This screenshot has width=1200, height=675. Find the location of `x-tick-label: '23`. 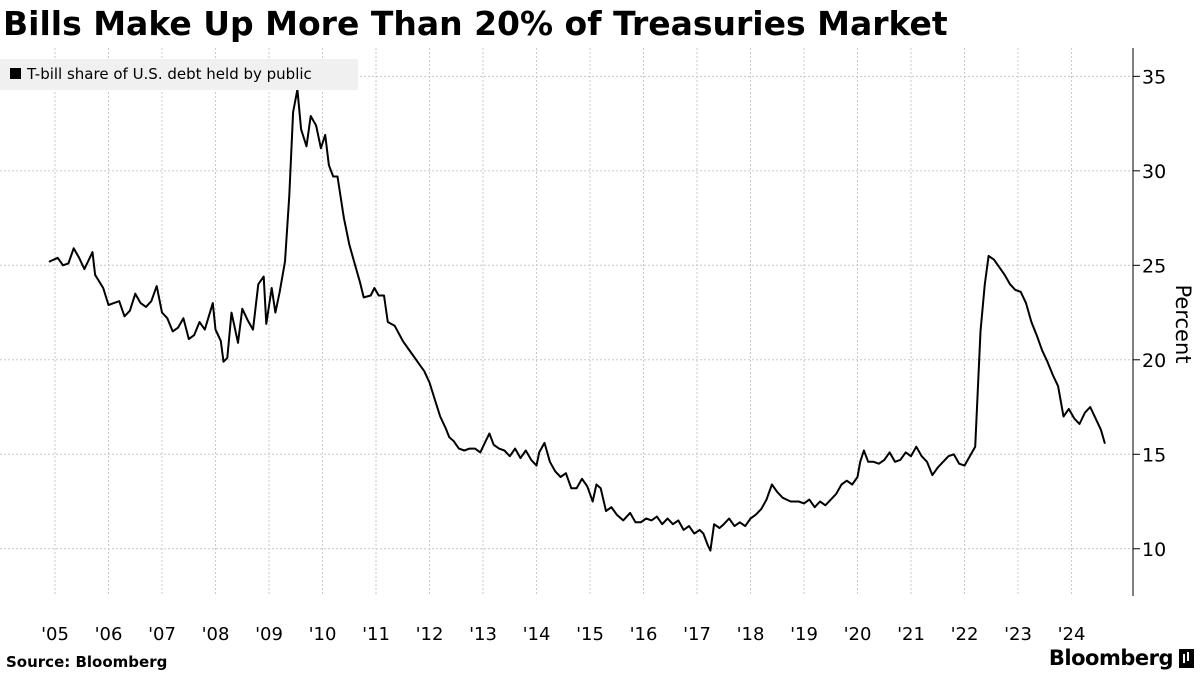

x-tick-label: '23 is located at coordinates (1018, 634).